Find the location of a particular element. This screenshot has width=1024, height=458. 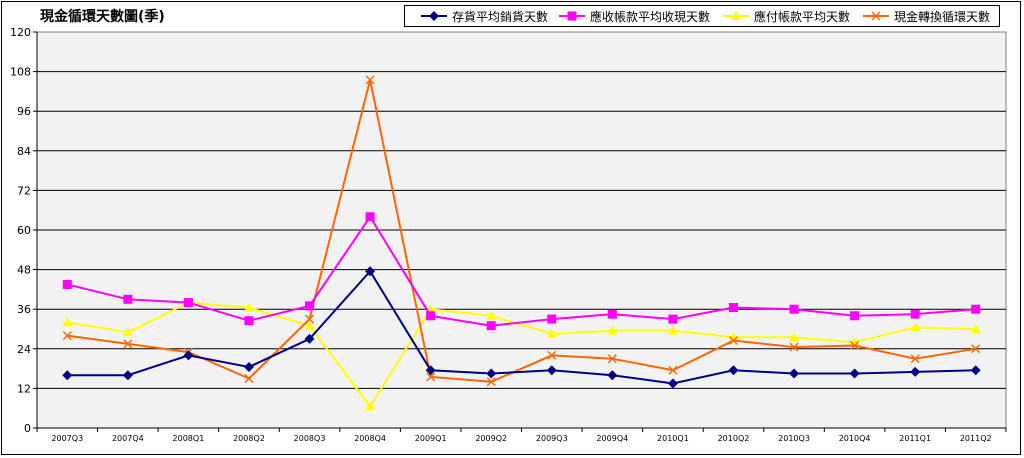

y-tick-label: 12 is located at coordinates (24, 388).